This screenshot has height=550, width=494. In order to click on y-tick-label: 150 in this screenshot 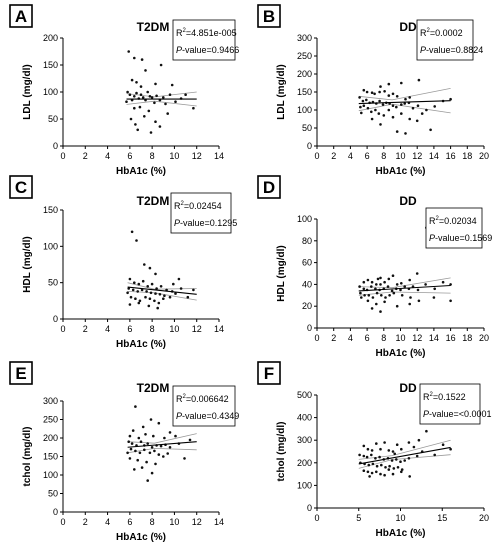, I will do `click(50, 65)`.